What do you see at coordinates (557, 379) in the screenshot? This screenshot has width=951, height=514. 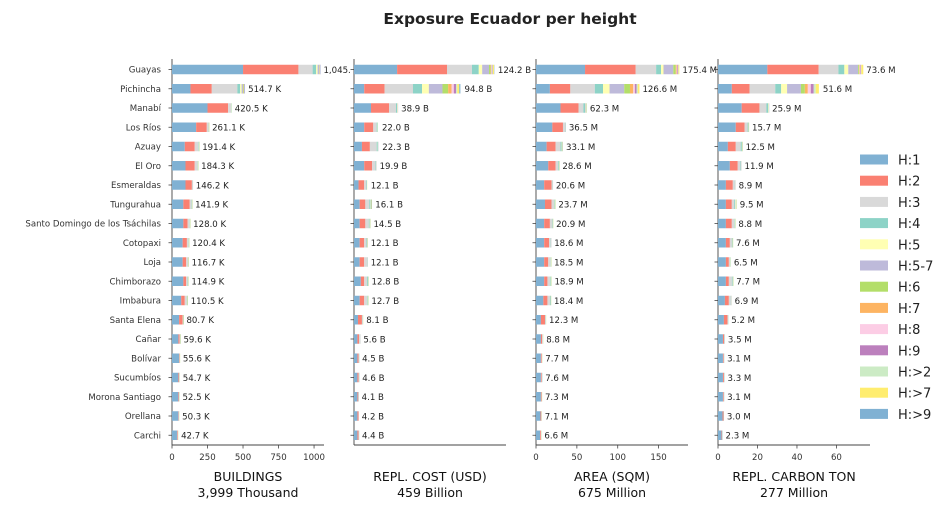 I see `panel-3-total-label-sucumb-os: 7.6 M` at bounding box center [557, 379].